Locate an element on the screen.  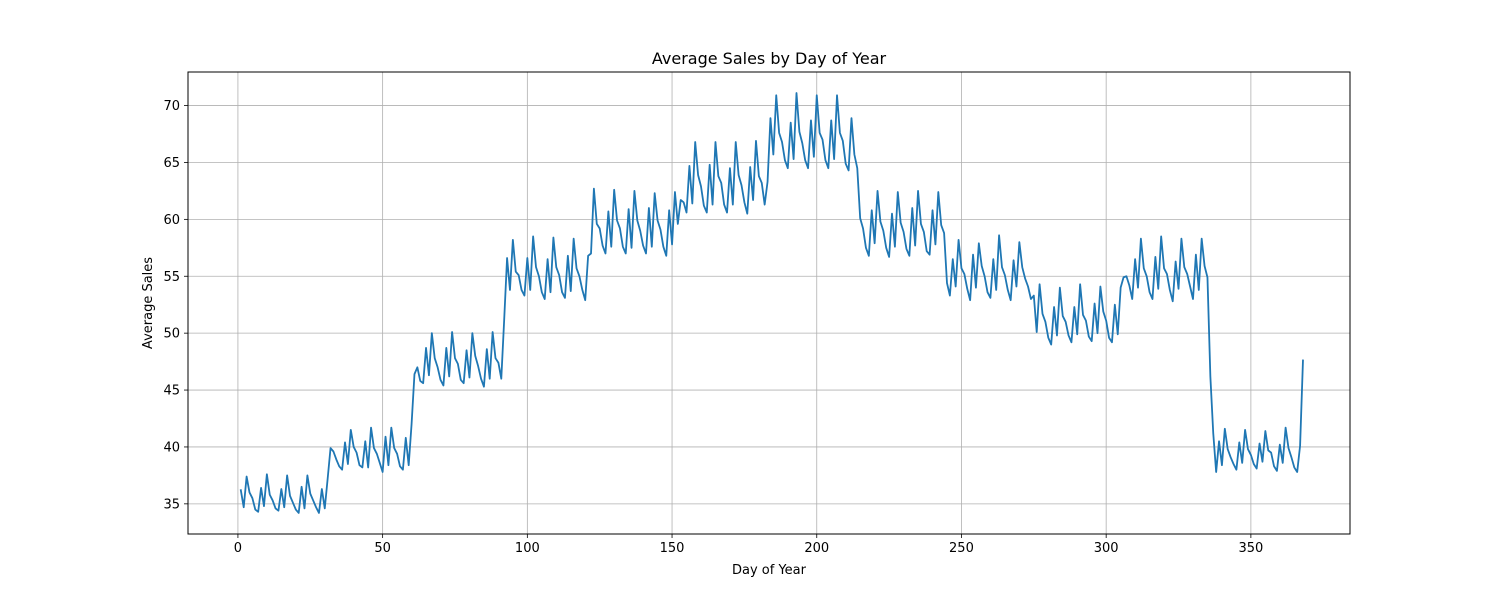
chart-title: Average Sales by Day of Year is located at coordinates (769, 58).